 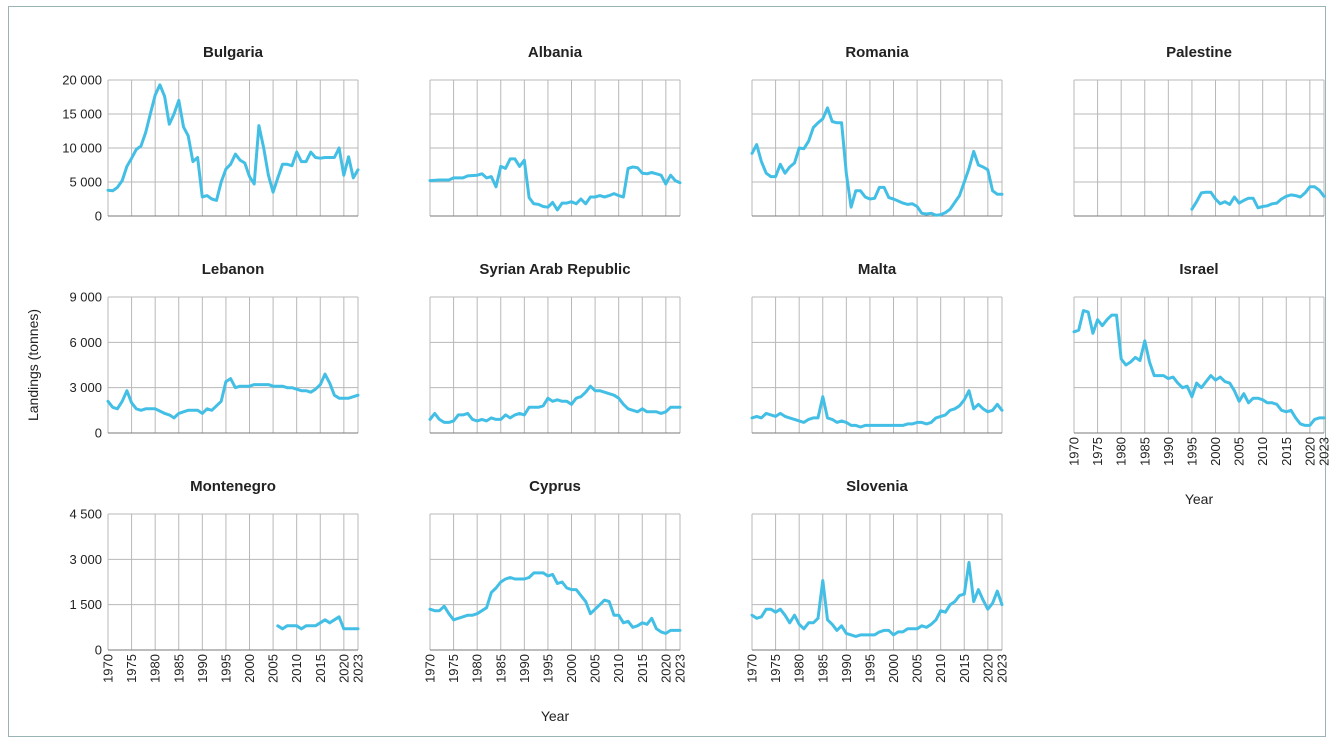 I want to click on panel-title: Lebanon, so click(x=233, y=269).